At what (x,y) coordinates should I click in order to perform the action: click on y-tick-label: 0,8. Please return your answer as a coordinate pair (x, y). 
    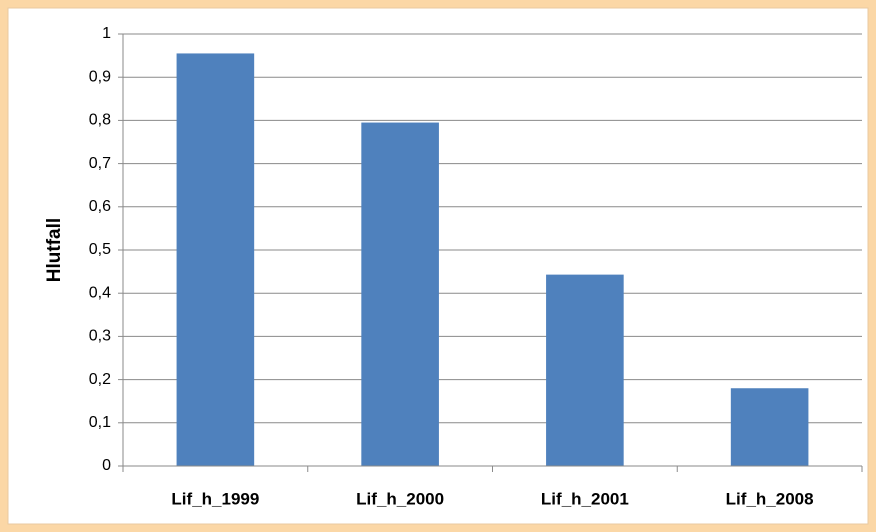
    Looking at the image, I should click on (100, 120).